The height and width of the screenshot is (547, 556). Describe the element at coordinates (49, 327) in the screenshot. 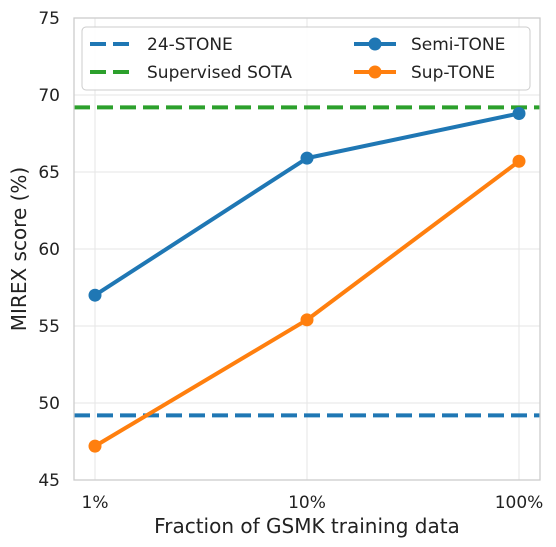

I see `y-tick-label: 55` at that location.